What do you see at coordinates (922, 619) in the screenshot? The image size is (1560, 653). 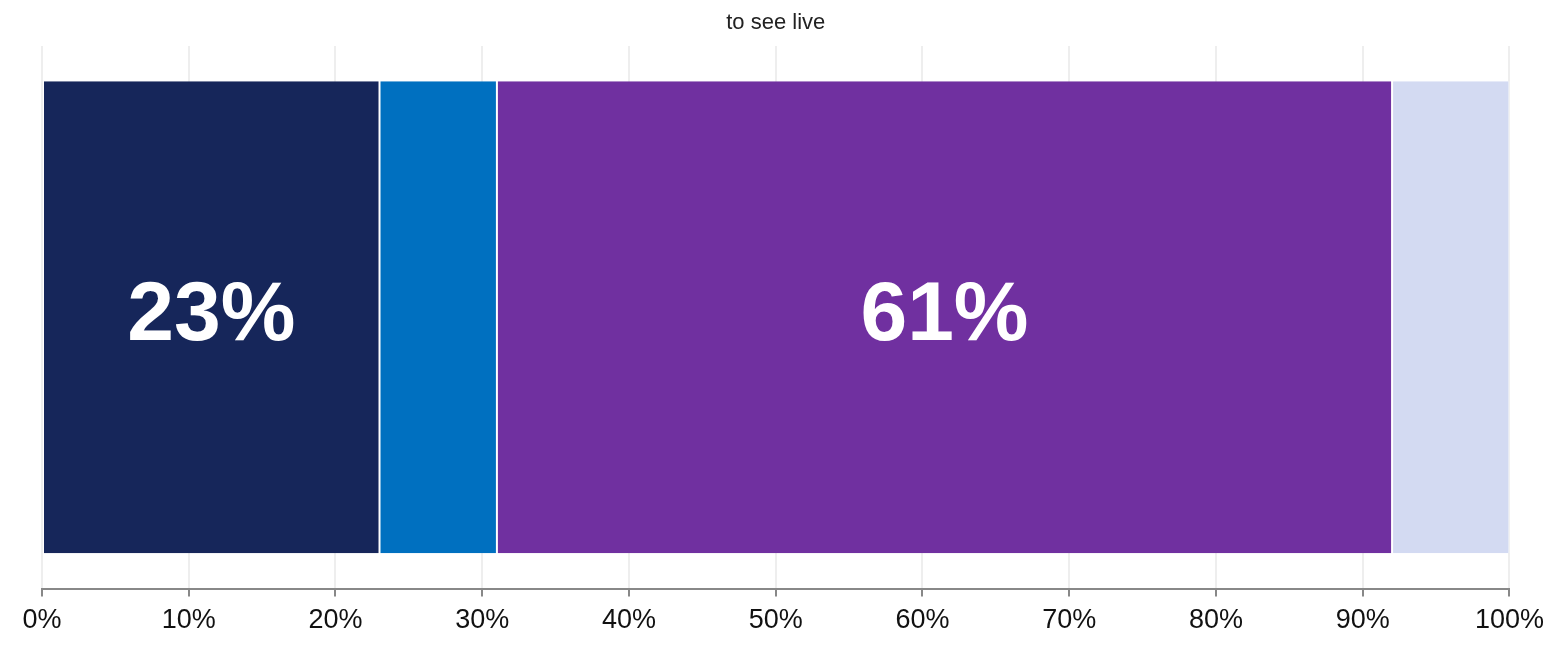 I see `x-tick-label: 60%` at bounding box center [922, 619].